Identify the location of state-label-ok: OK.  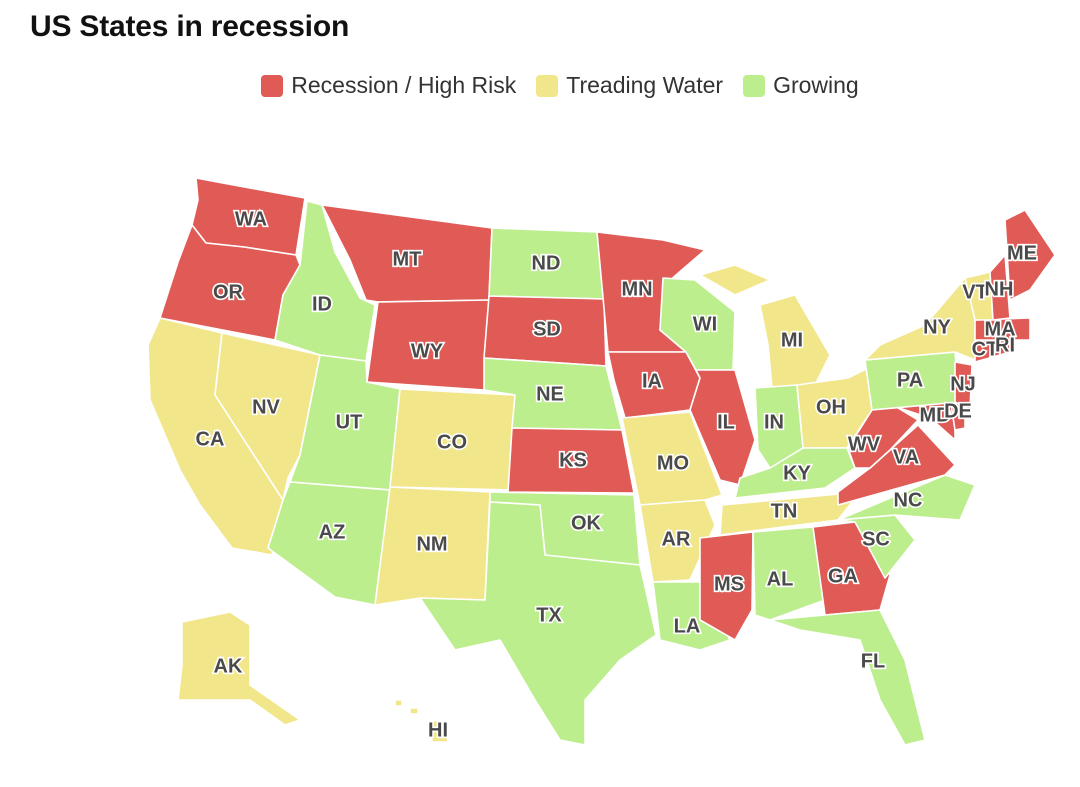
(586, 523).